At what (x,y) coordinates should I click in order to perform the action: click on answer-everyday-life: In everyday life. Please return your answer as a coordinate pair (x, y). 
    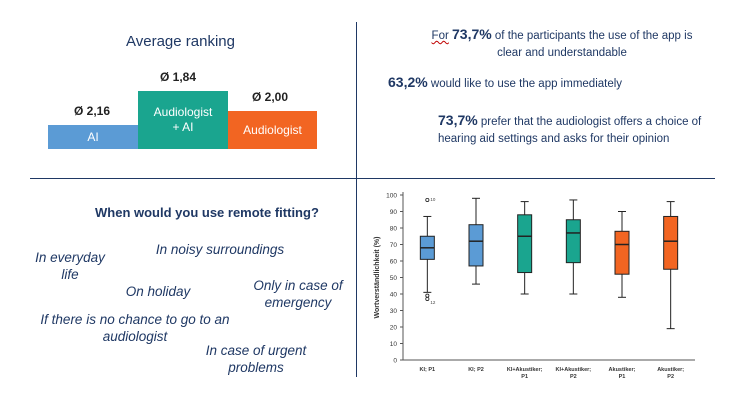
    Looking at the image, I should click on (70, 266).